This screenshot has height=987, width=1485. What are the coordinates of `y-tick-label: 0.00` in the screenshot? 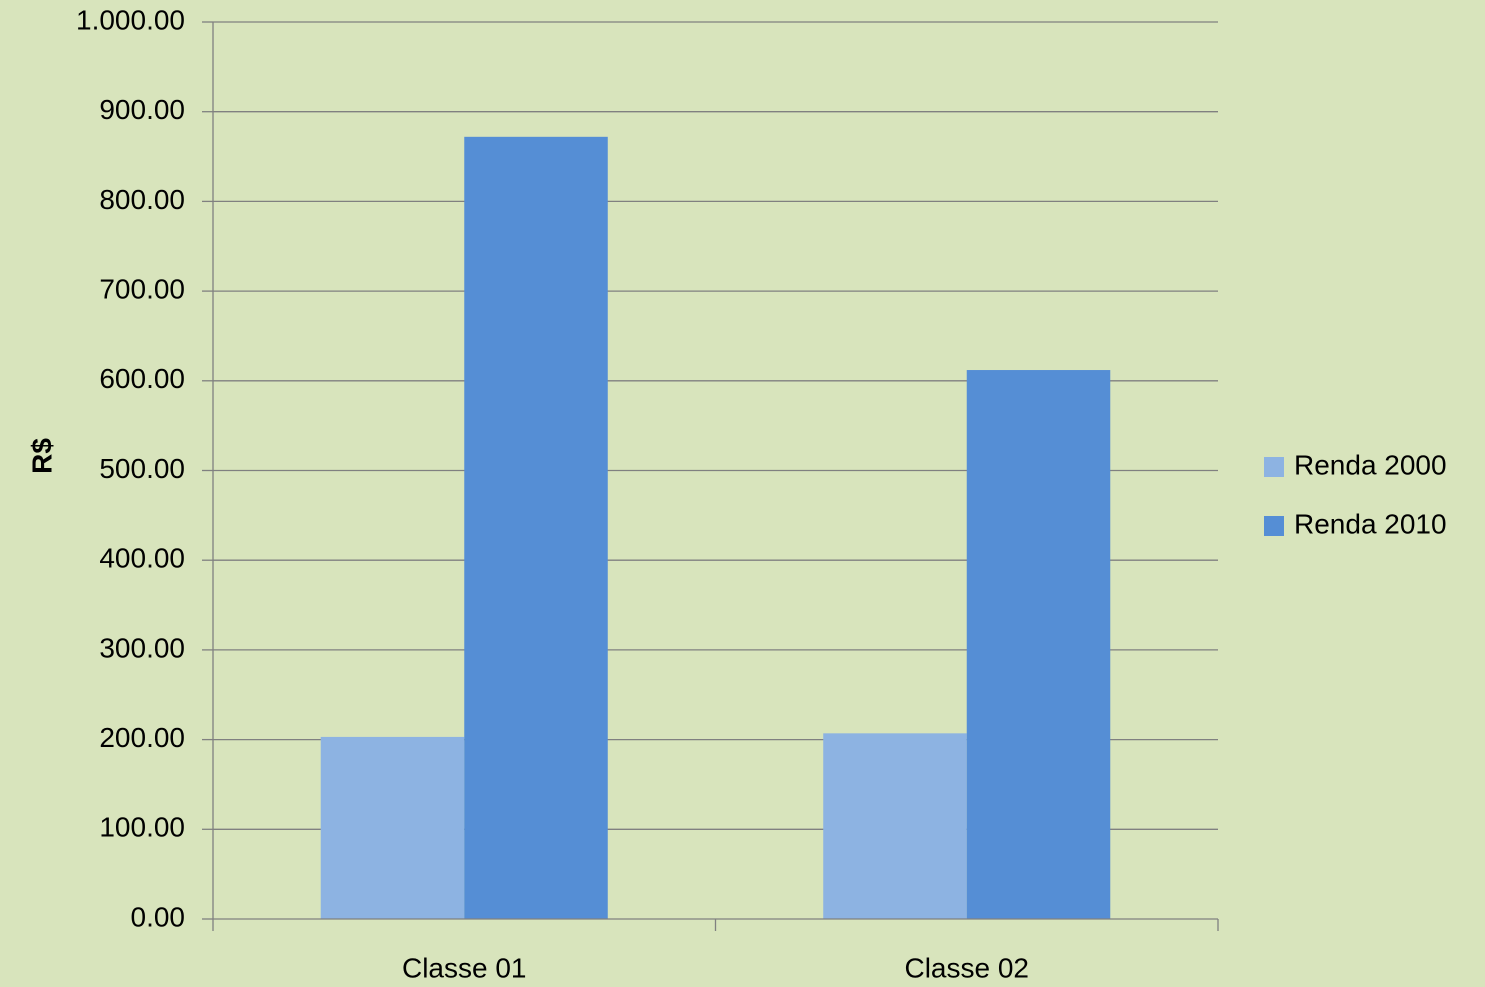 It's located at (158, 916).